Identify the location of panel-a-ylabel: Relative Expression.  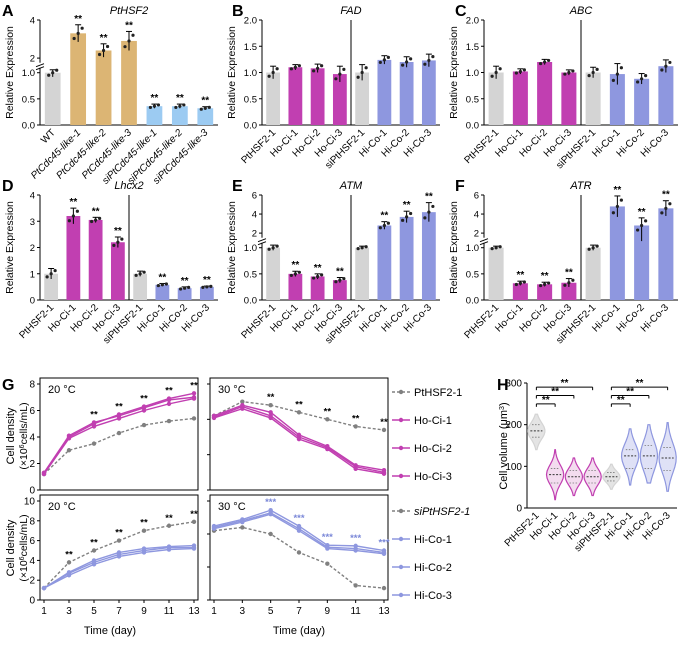
(10, 72).